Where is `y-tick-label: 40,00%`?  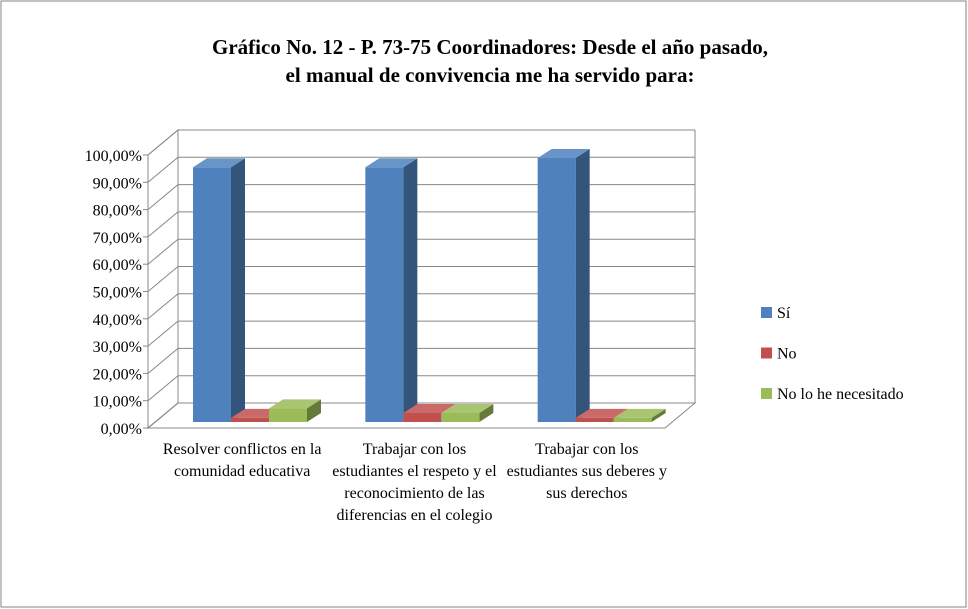
y-tick-label: 40,00% is located at coordinates (117, 320).